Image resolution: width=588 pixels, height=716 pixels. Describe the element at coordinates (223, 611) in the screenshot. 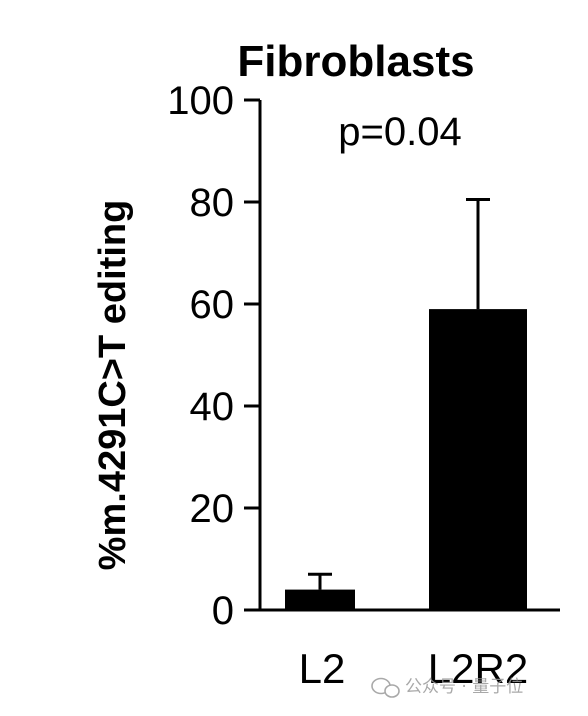

I see `y-tick-label: 0` at that location.